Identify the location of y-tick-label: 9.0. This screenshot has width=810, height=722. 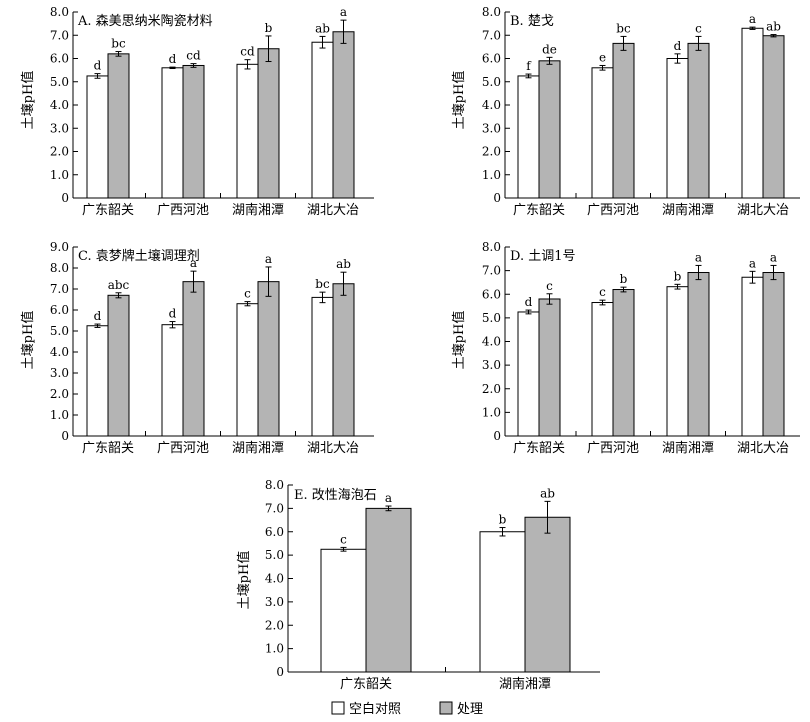
(59, 247).